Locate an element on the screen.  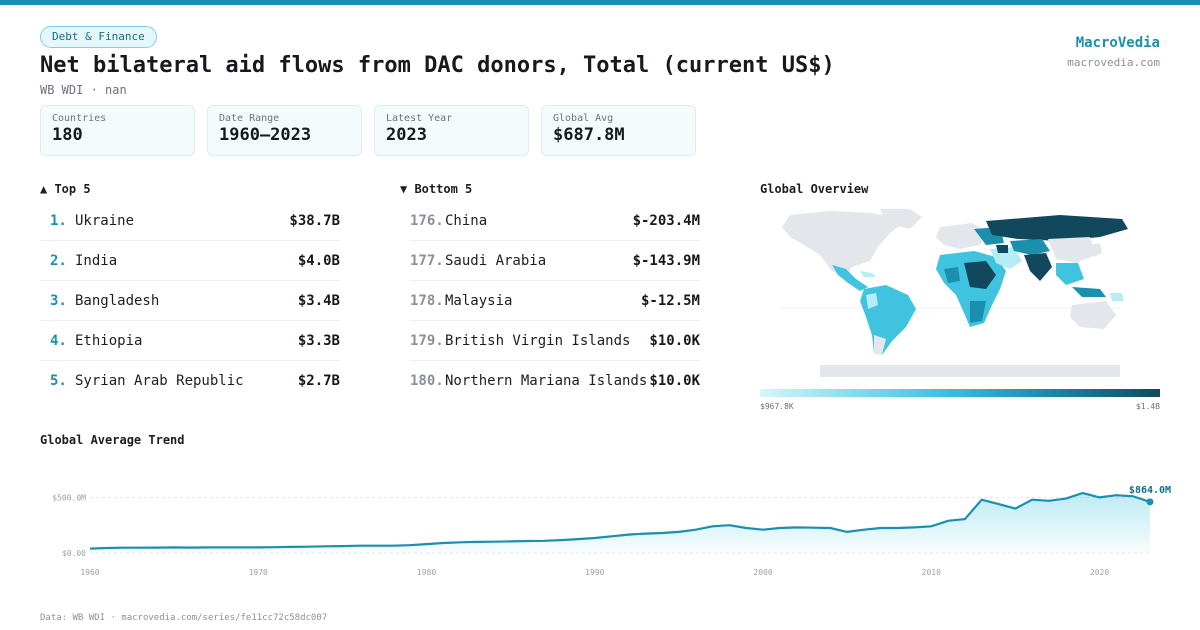
rank-number: 179. is located at coordinates (427, 340).